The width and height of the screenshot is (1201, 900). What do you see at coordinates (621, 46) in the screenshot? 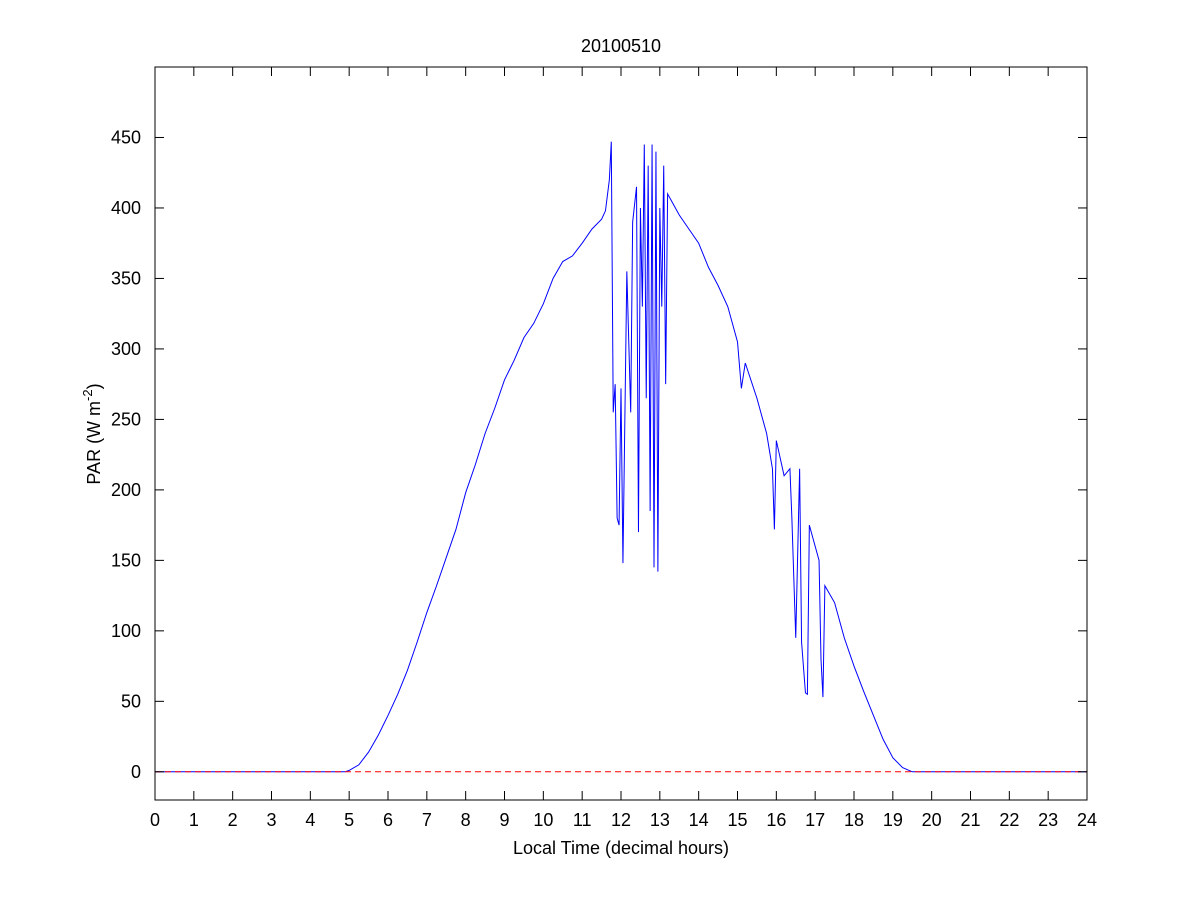
I see `chart-title: 20100510` at bounding box center [621, 46].